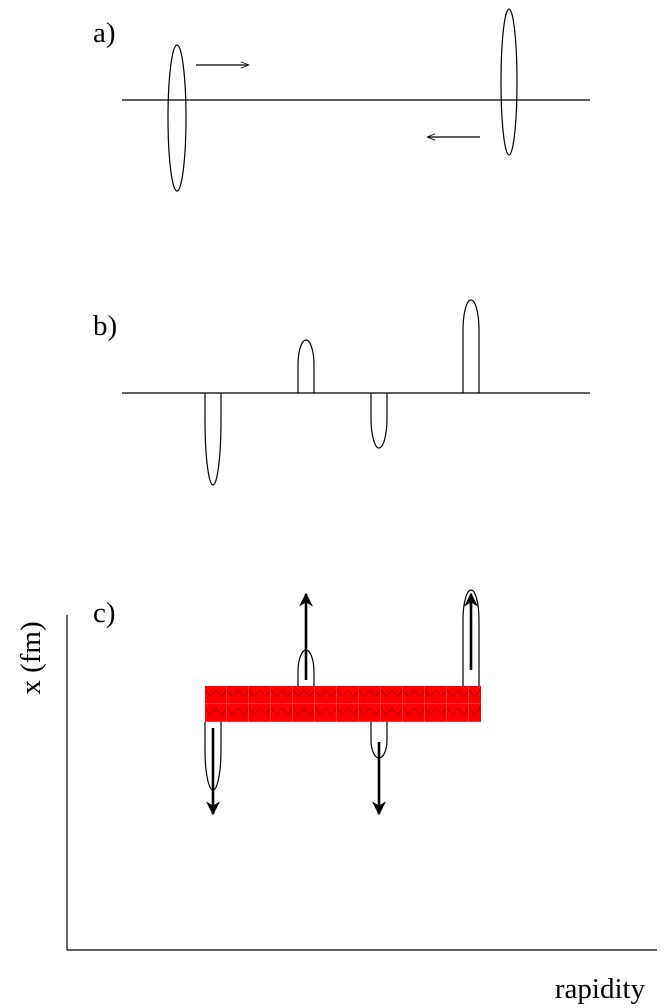  I want to click on color-field, so click(343, 704).